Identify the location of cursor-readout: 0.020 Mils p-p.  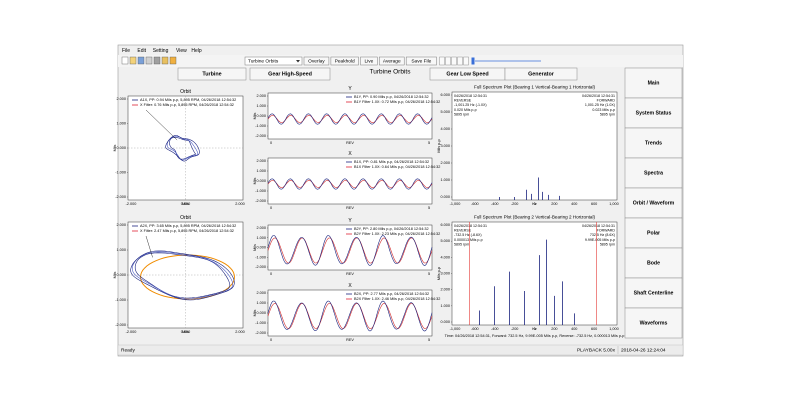
(465, 110).